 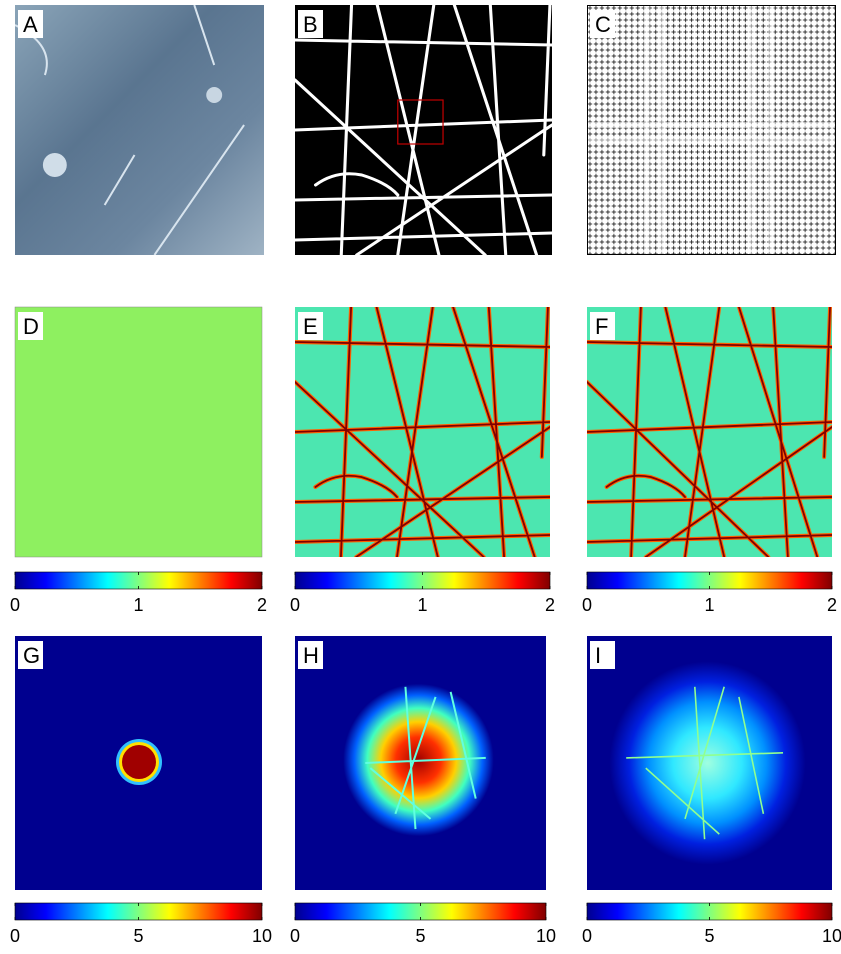 I want to click on panel-label: F, so click(x=601, y=326).